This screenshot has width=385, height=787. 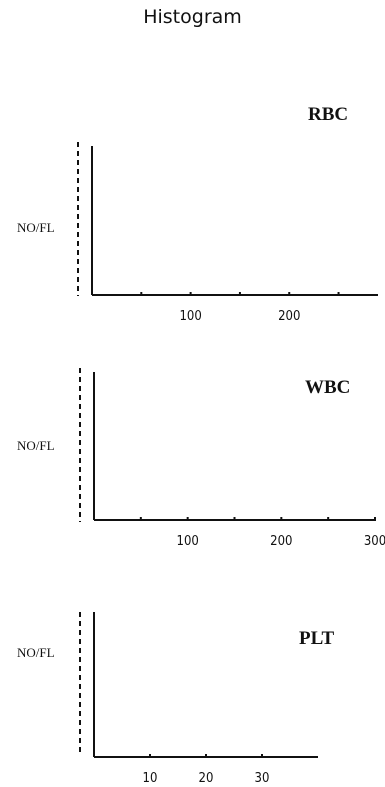 I want to click on plt-chart-title: PLT, so click(x=317, y=638).